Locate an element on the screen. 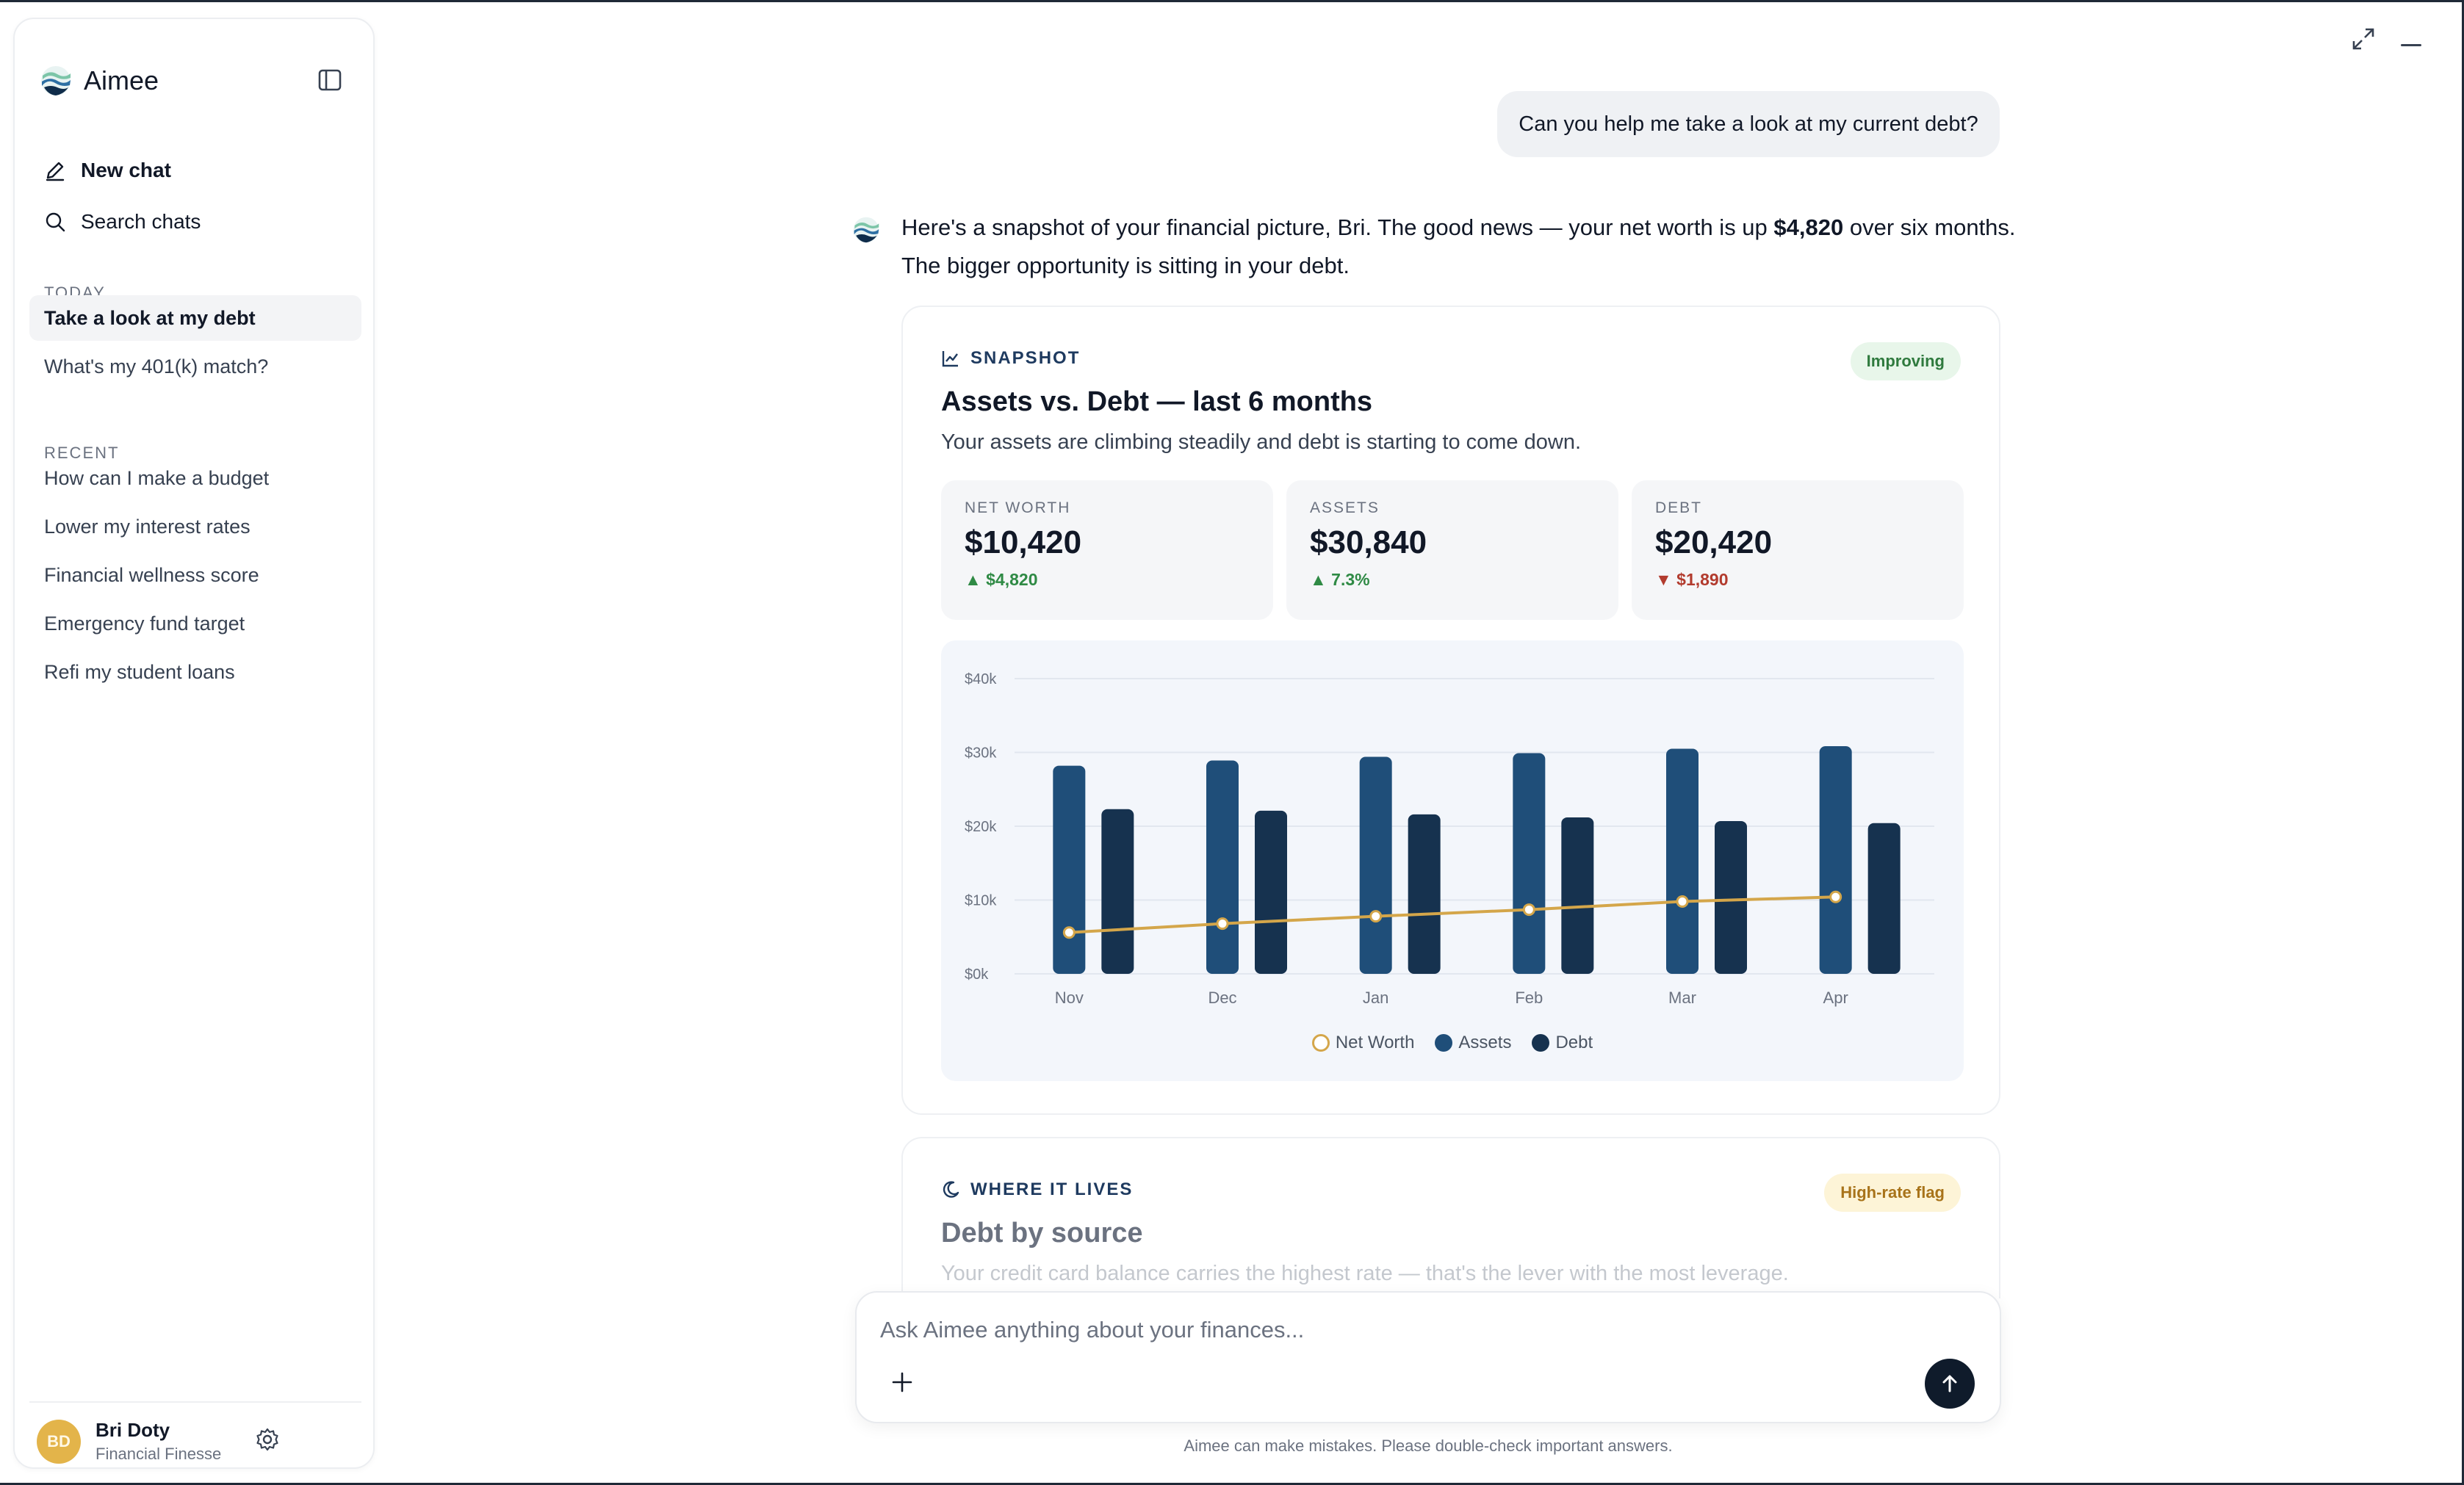 The image size is (2464, 1485). stat-value: $20,420 is located at coordinates (1714, 542).